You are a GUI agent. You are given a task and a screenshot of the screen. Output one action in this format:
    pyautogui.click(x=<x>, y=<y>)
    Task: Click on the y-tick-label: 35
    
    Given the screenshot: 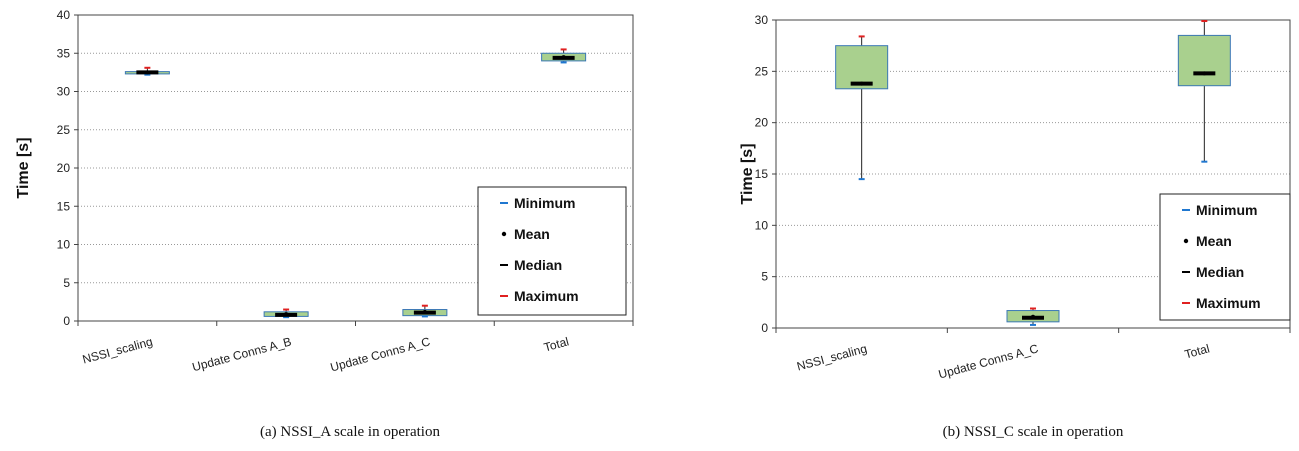 What is the action you would take?
    pyautogui.click(x=64, y=53)
    